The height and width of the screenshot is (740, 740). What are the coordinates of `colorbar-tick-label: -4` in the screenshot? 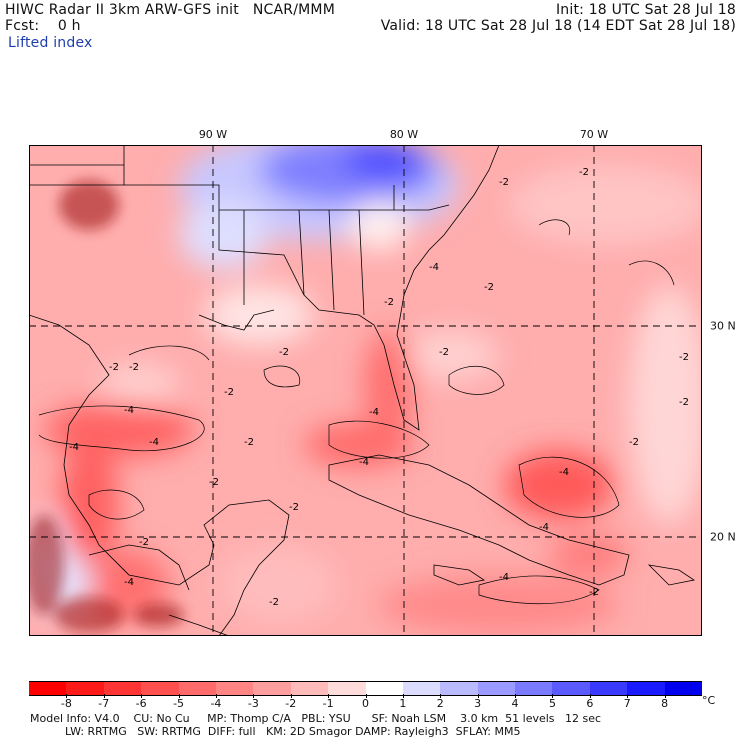 It's located at (216, 703).